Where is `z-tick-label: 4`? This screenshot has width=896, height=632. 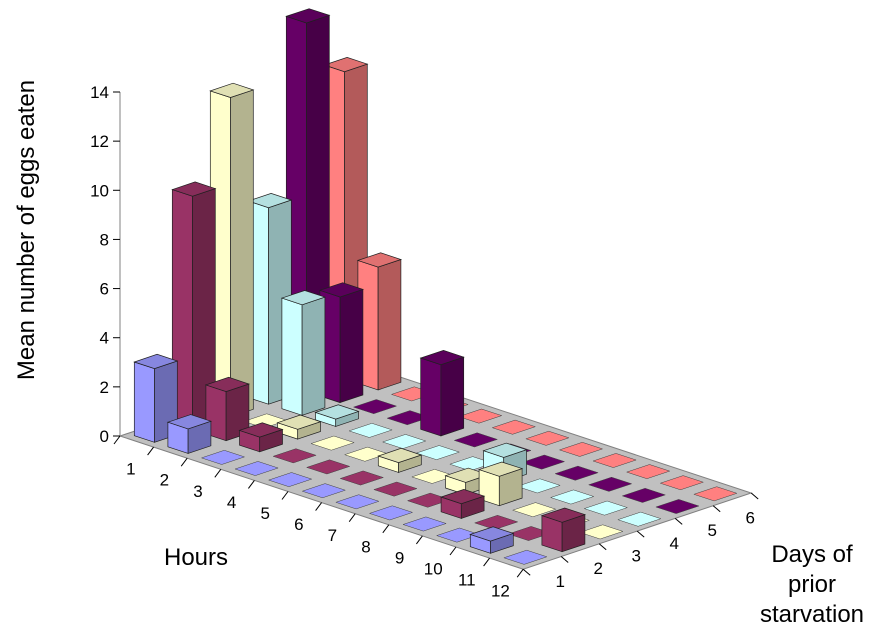 z-tick-label: 4 is located at coordinates (673, 543).